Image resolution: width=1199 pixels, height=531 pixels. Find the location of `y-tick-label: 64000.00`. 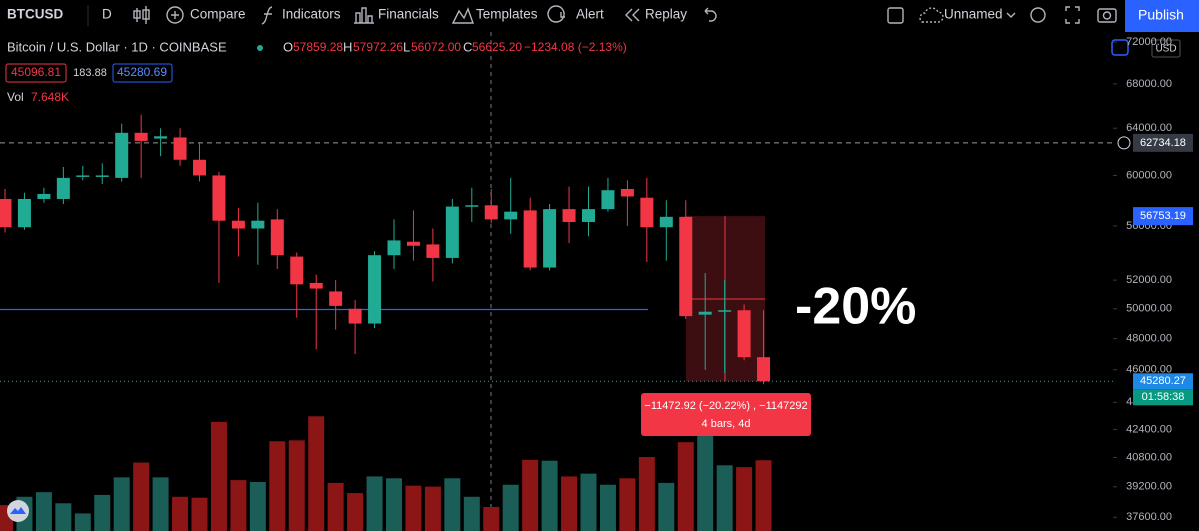

y-tick-label: 64000.00 is located at coordinates (1149, 128).